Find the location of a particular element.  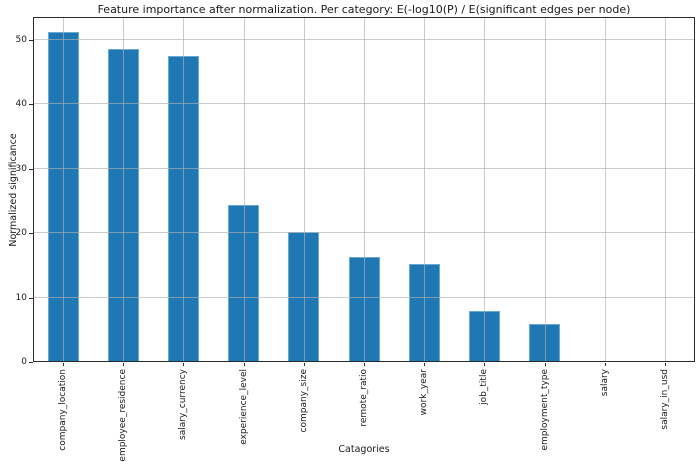

x-tick-label-experience_level: experience_level is located at coordinates (243, 407).